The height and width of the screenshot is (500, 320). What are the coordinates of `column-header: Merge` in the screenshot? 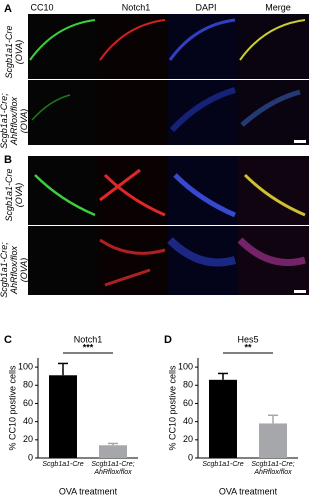 It's located at (278, 7).